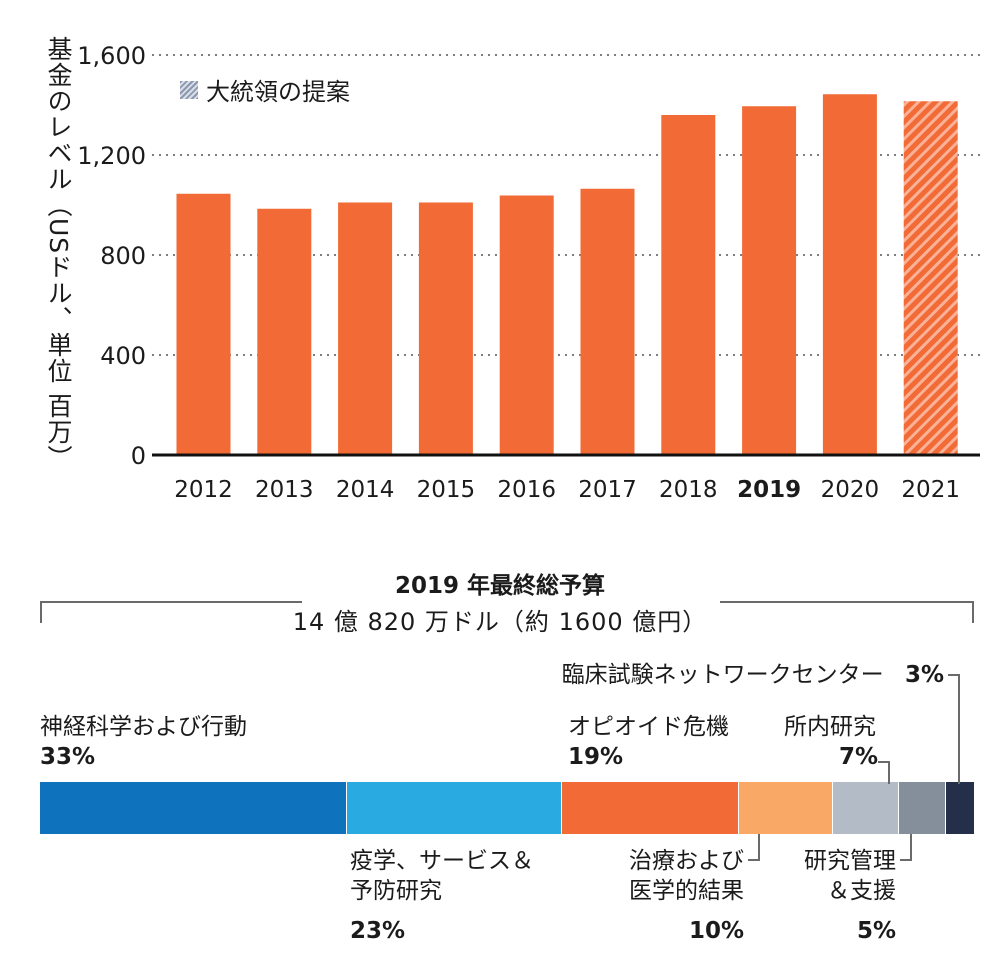 The width and height of the screenshot is (1000, 964). What do you see at coordinates (847, 602) in the screenshot?
I see `bracket-right-line` at bounding box center [847, 602].